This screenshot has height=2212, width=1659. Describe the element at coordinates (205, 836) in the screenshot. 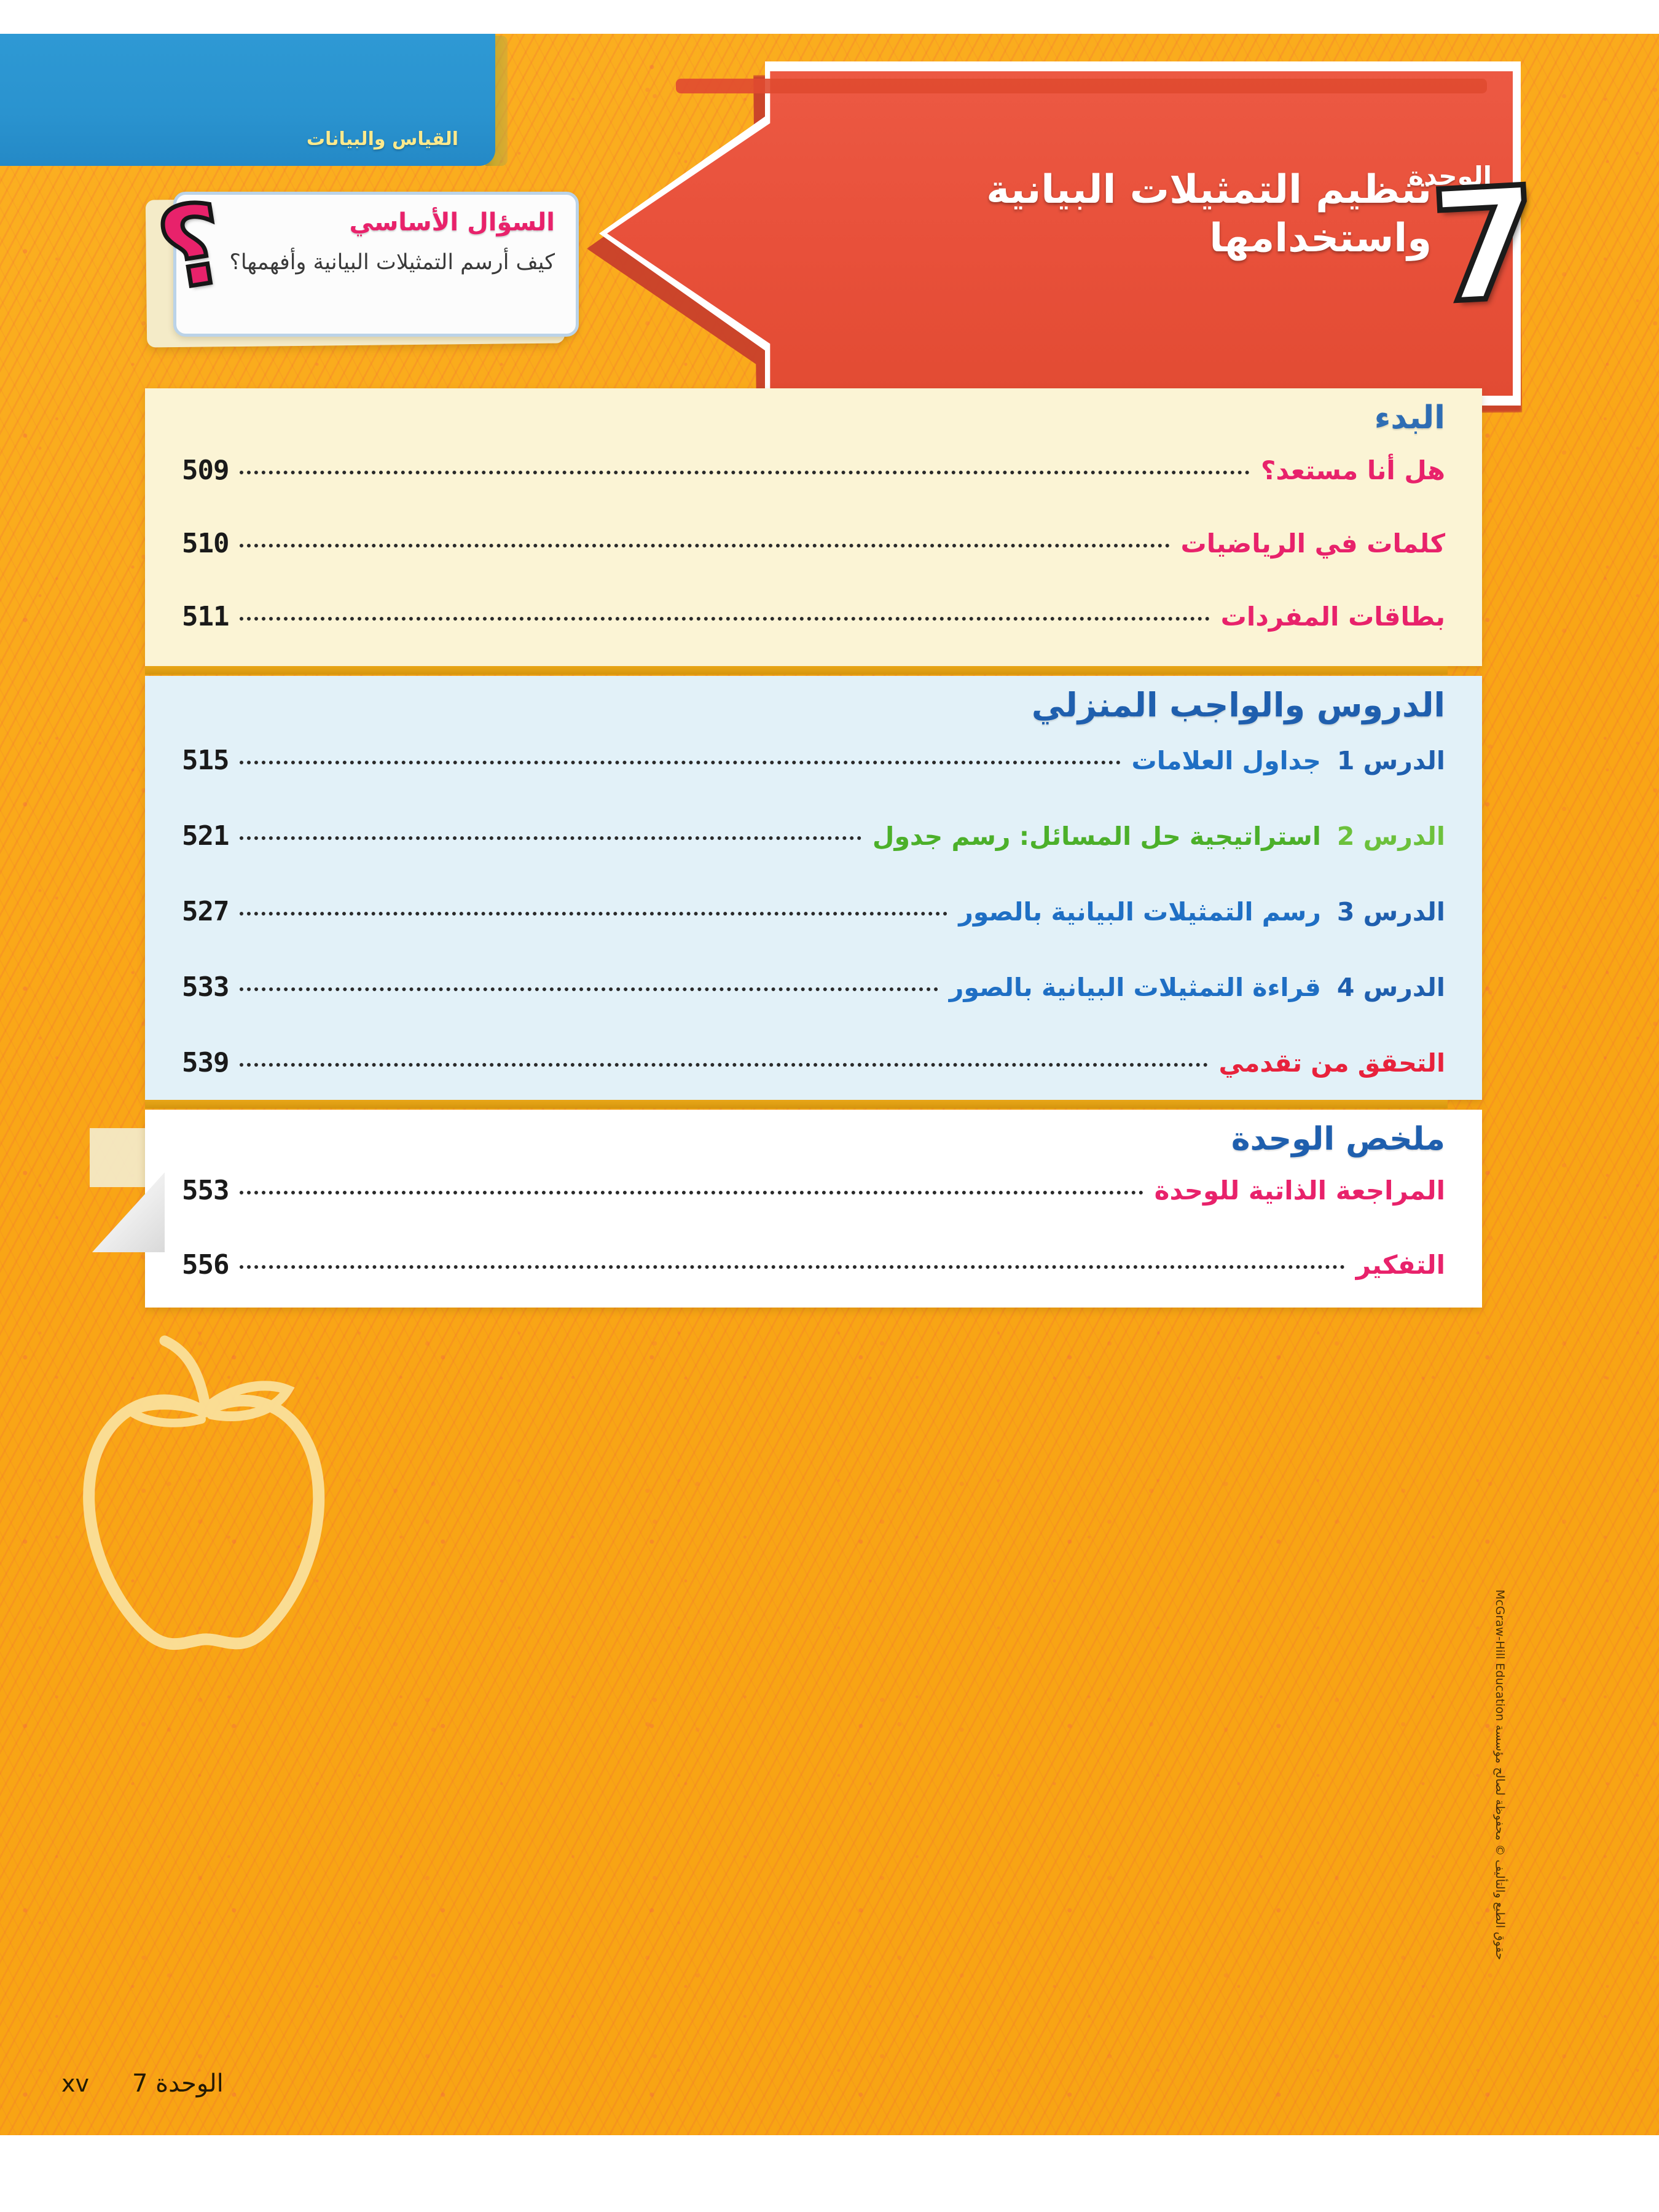

I see `toc-page-number: 521` at that location.